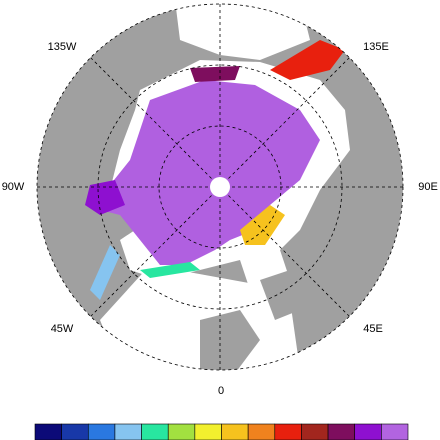  Describe the element at coordinates (62, 329) in the screenshot. I see `lon-label: 45W` at that location.